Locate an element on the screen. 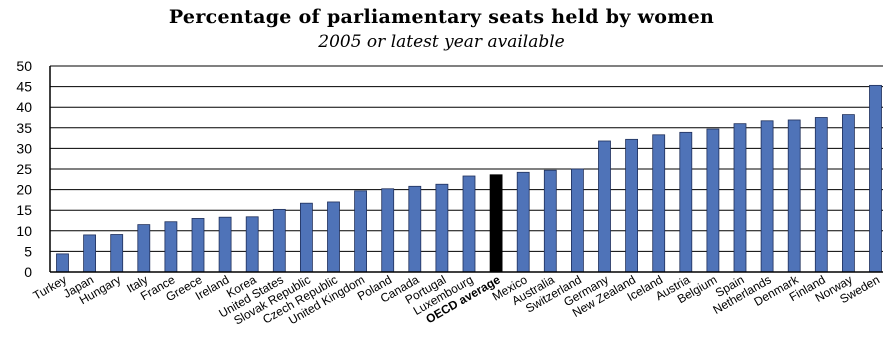 This screenshot has width=883, height=348. y-tick-label: 45 is located at coordinates (24, 87).